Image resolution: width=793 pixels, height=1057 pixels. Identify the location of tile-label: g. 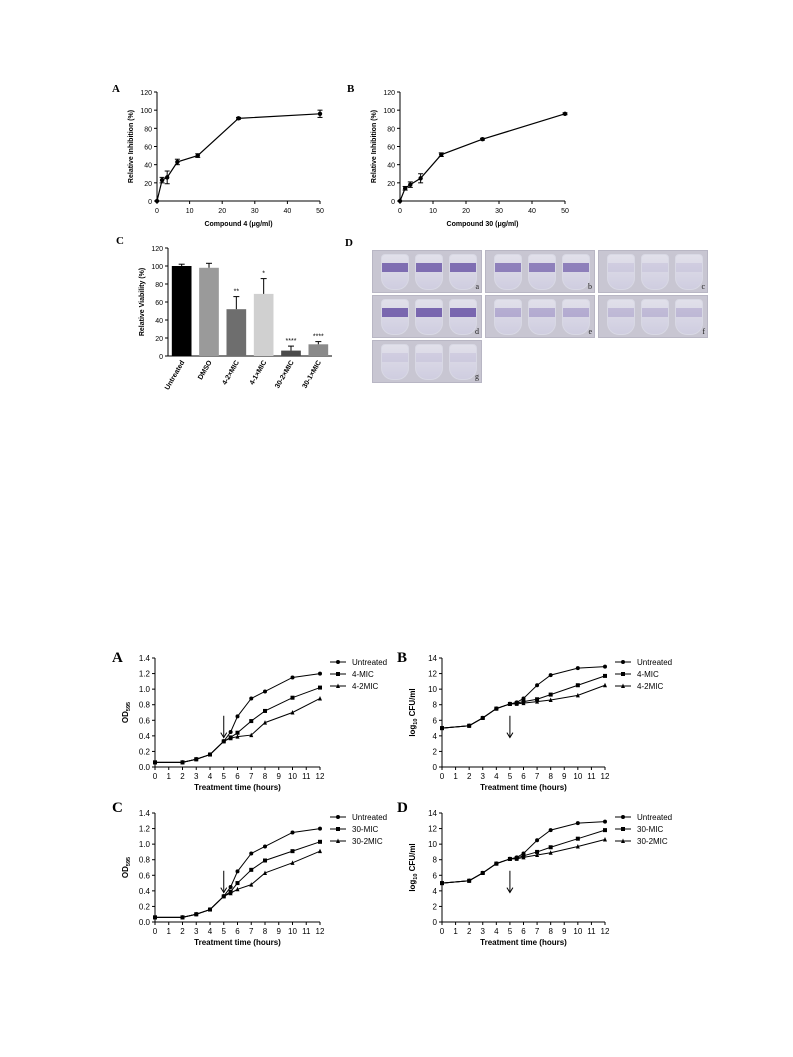
(477, 376).